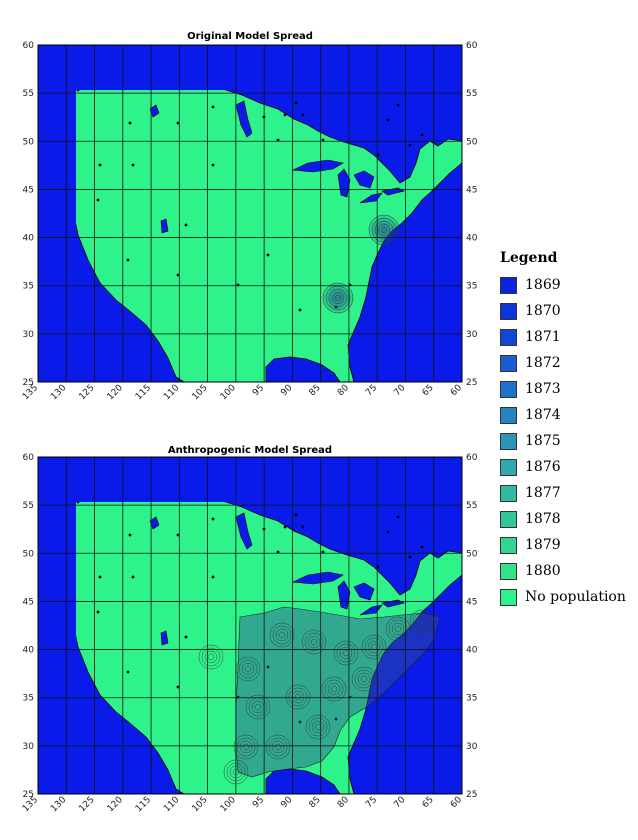  Describe the element at coordinates (543, 389) in the screenshot. I see `legend-label: 1873` at that location.